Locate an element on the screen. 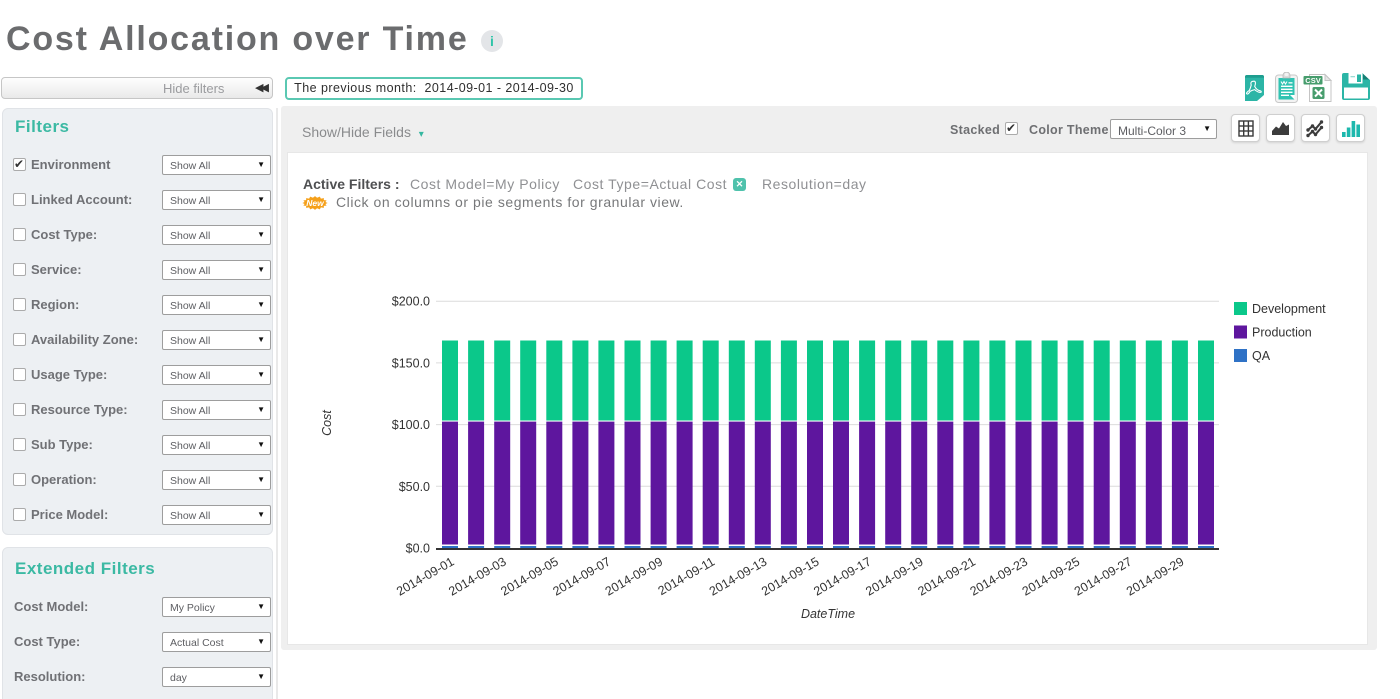 The image size is (1400, 699). svg-text: $150.0 is located at coordinates (411, 363).